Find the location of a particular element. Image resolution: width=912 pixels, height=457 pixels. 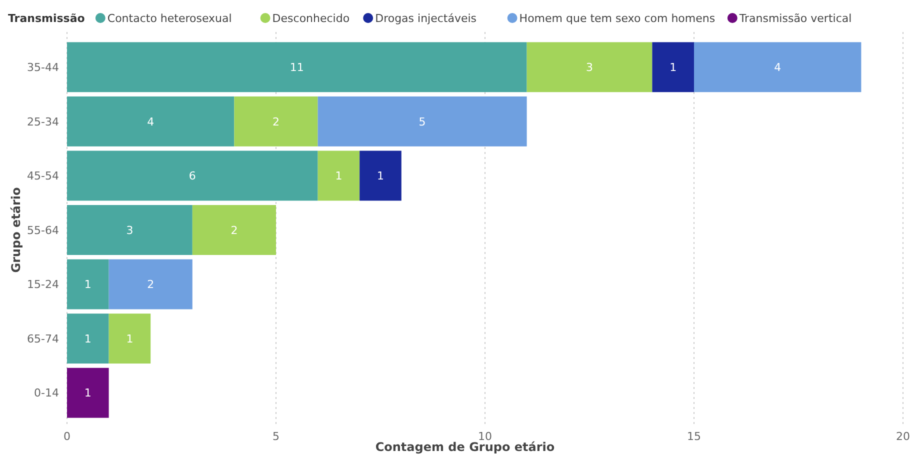

legend-title: Transmissão is located at coordinates (47, 18).